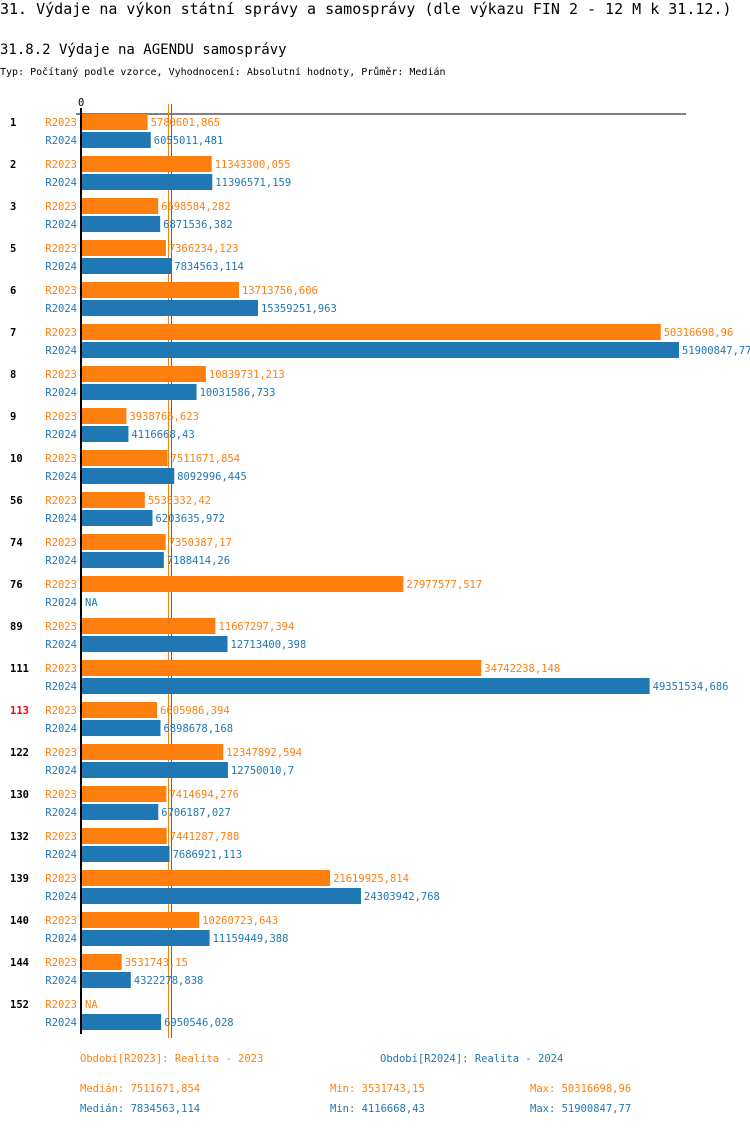 Image resolution: width=750 pixels, height=1128 pixels. I want to click on category-label: 74, so click(16, 543).